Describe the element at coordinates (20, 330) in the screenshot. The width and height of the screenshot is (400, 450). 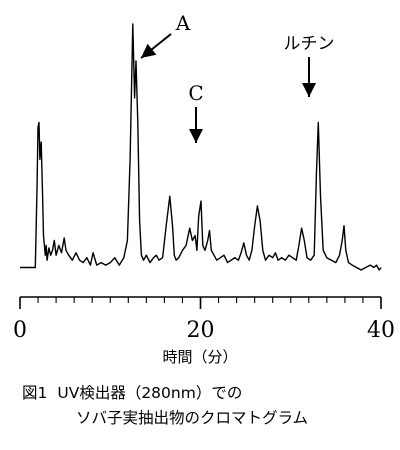
I see `x-tick-label: 0` at that location.